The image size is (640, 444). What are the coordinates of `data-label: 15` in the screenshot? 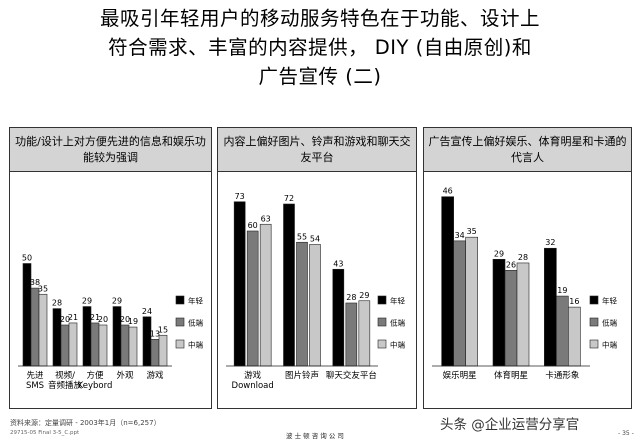 It's located at (163, 329).